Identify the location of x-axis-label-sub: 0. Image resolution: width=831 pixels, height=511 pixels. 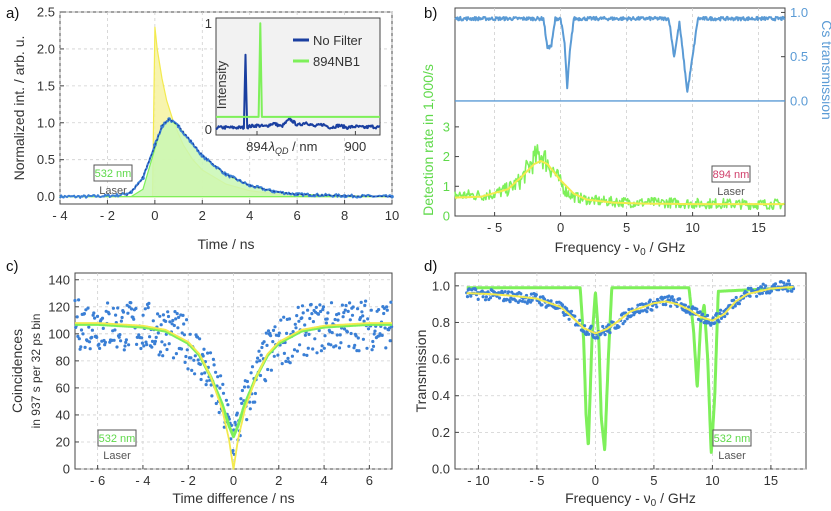
(643, 252).